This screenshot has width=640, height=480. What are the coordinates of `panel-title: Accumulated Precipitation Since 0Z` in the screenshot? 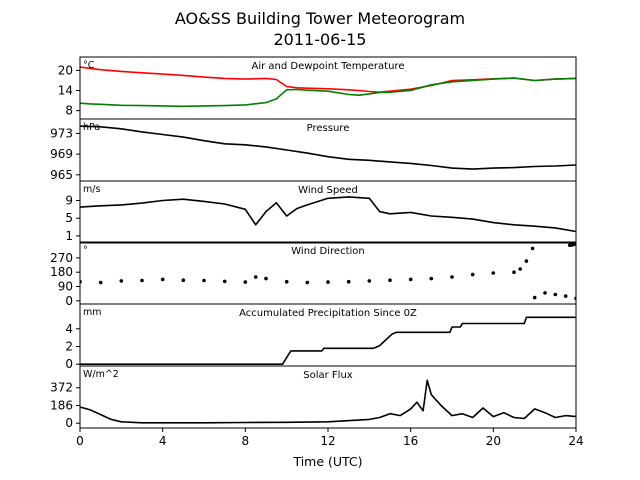 It's located at (328, 313).